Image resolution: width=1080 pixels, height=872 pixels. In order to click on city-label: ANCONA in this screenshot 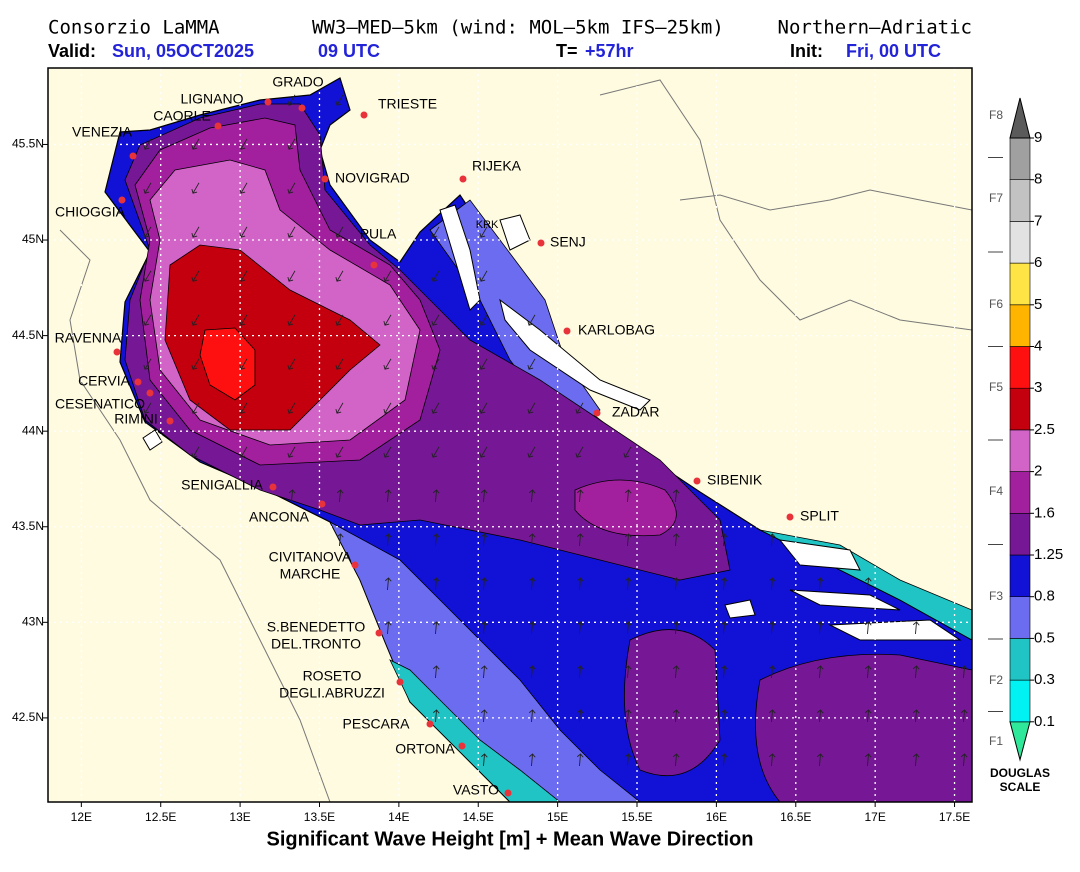, I will do `click(279, 517)`.